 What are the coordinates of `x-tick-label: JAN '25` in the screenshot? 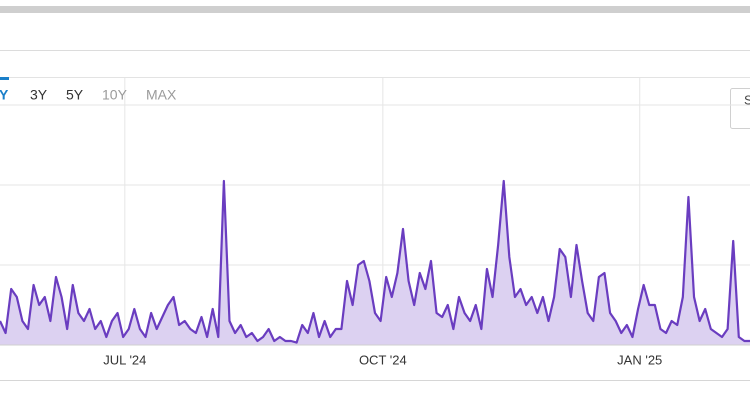 It's located at (639, 359).